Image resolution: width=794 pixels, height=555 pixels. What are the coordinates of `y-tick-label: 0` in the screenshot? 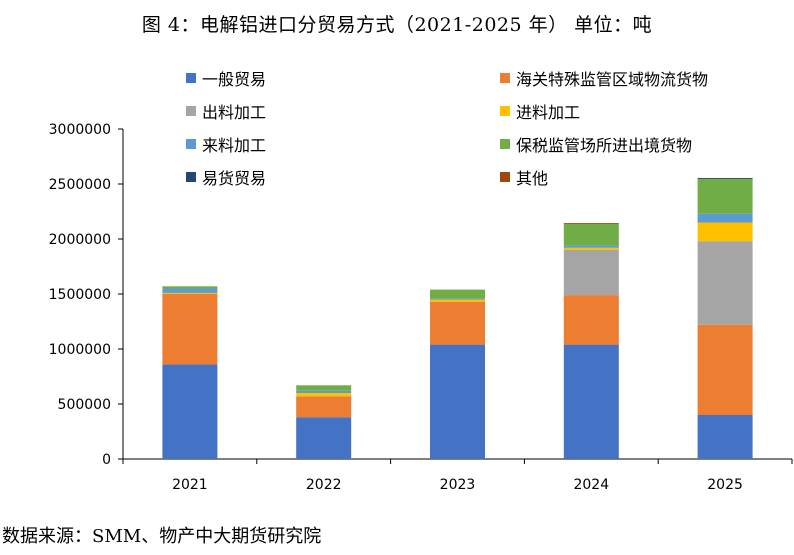 It's located at (106, 460).